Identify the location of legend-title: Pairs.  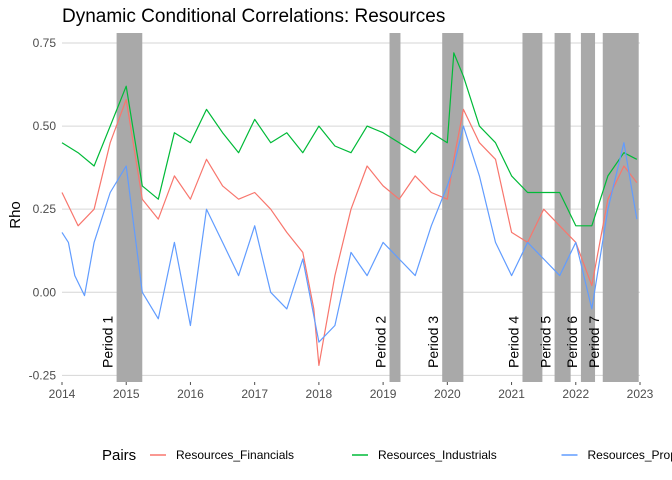
(119, 455).